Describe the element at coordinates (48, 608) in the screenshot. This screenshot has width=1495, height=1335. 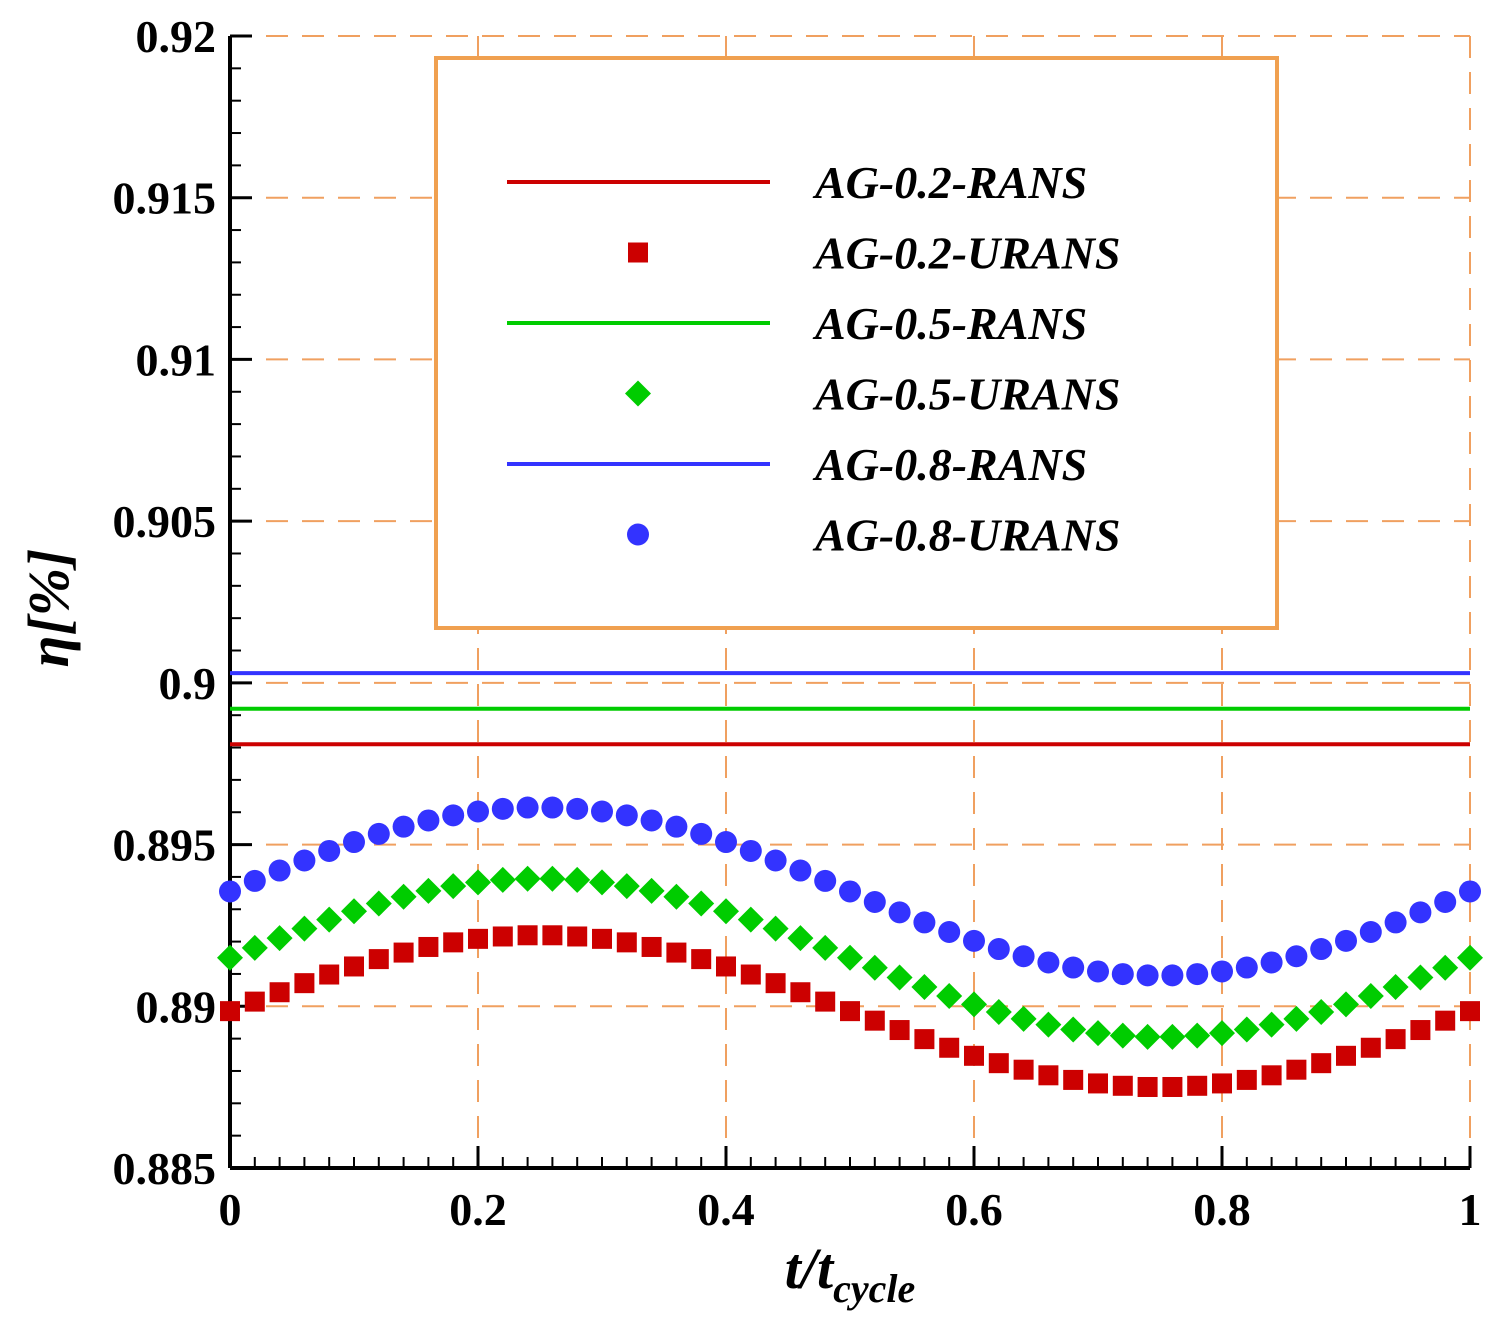
I see `y-axis-title: η[%]` at that location.